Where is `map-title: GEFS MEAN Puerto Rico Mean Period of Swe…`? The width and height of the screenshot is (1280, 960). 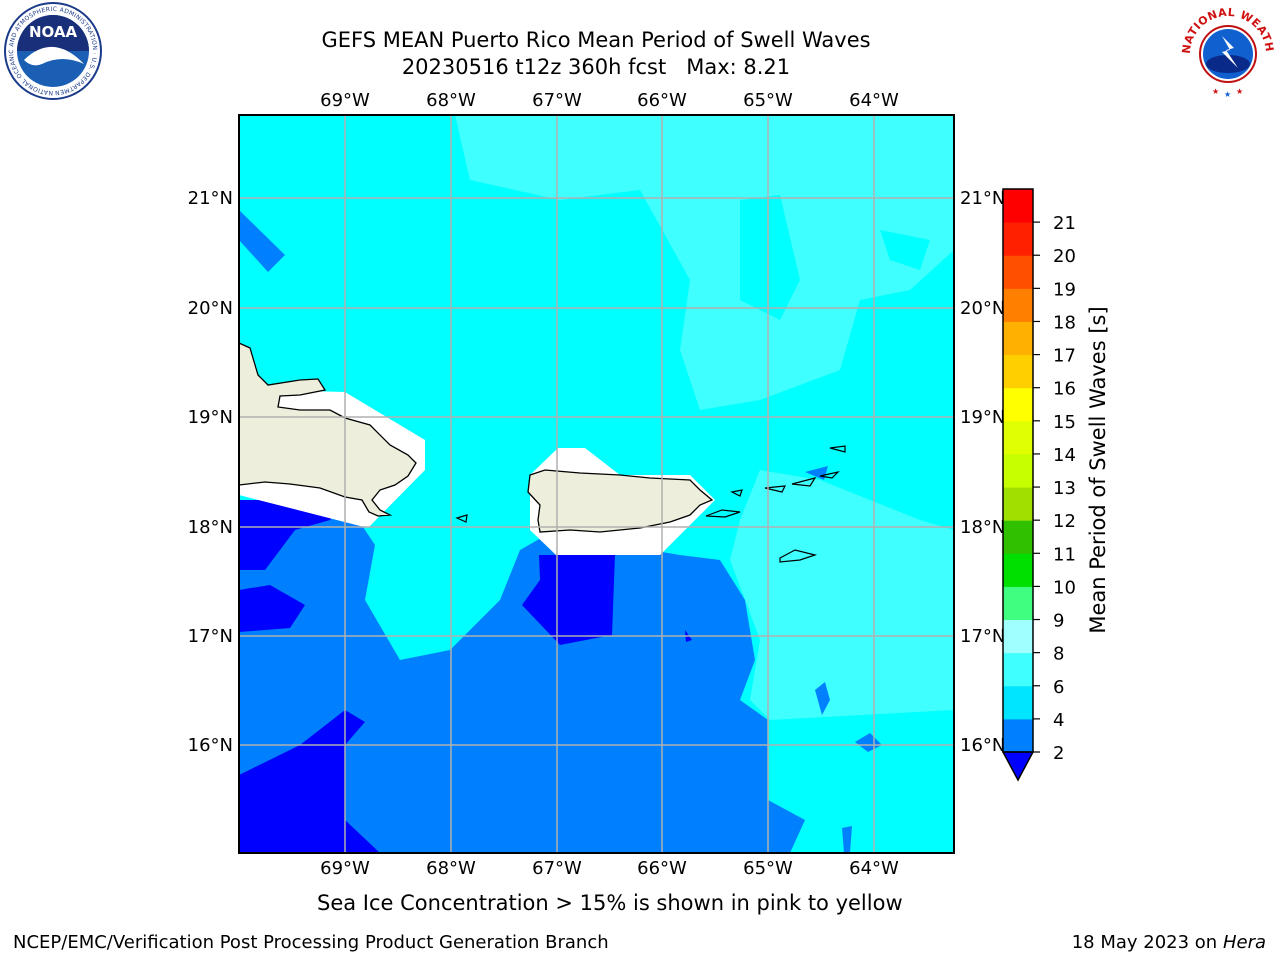 map-title: GEFS MEAN Puerto Rico Mean Period of Swe… is located at coordinates (596, 40).